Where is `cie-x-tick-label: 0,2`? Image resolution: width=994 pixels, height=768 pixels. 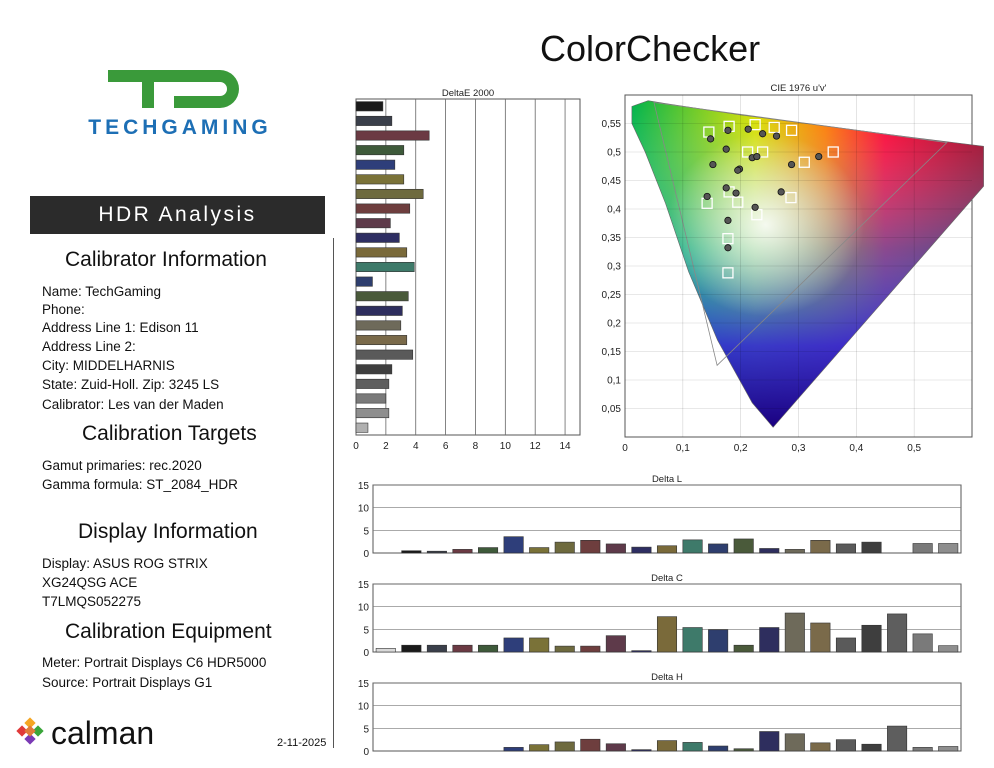 cie-x-tick-label: 0,2 is located at coordinates (741, 448).